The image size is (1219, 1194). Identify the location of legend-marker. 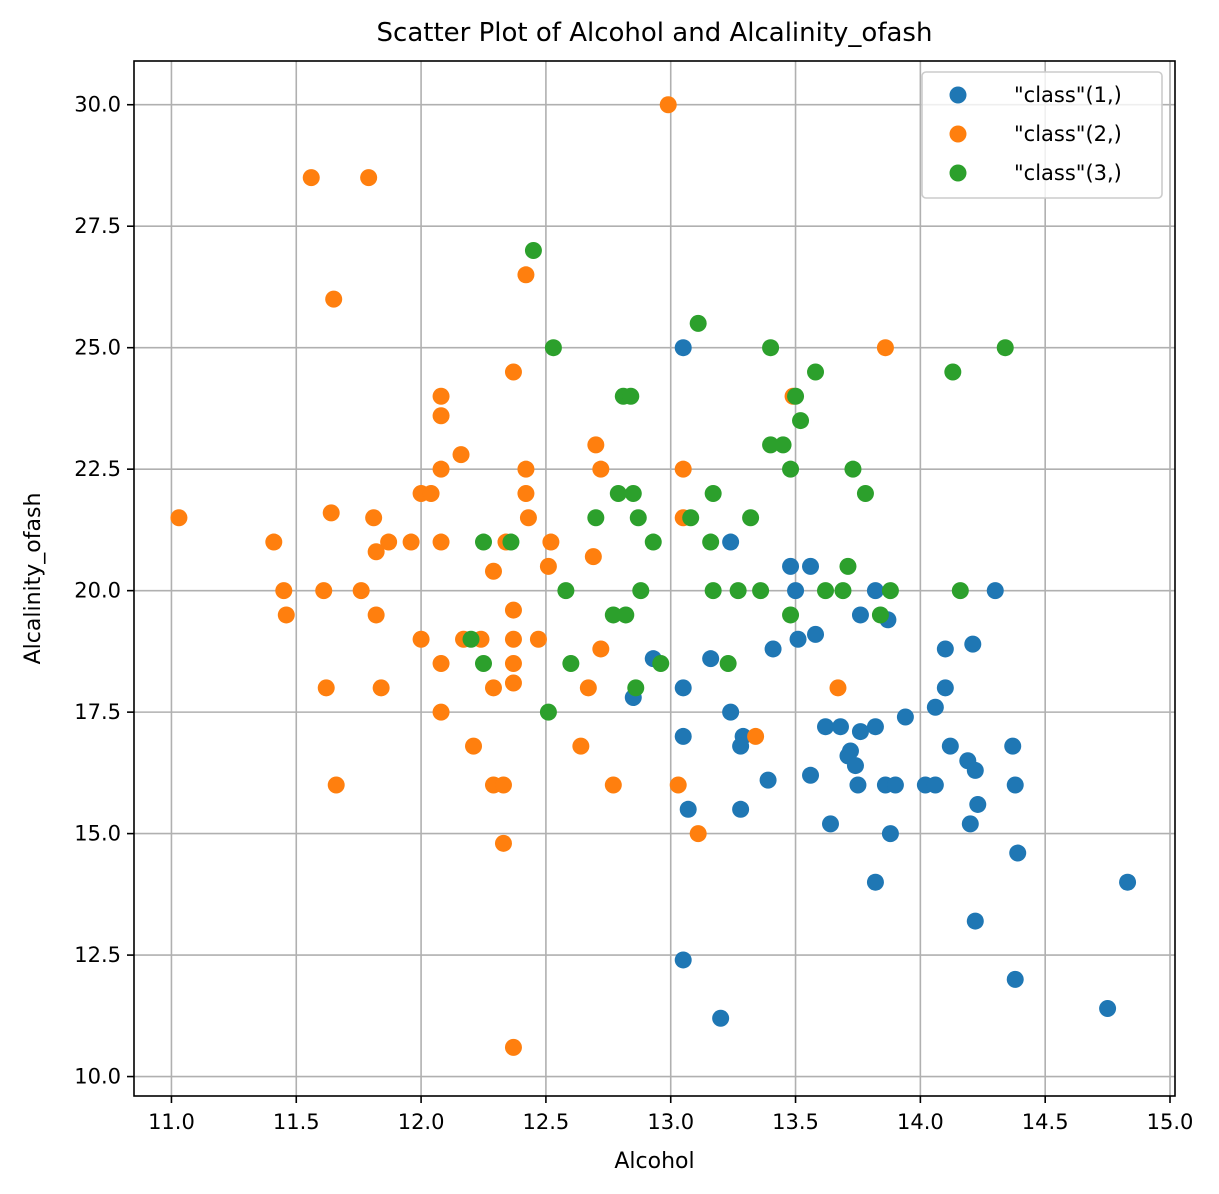
(958, 134).